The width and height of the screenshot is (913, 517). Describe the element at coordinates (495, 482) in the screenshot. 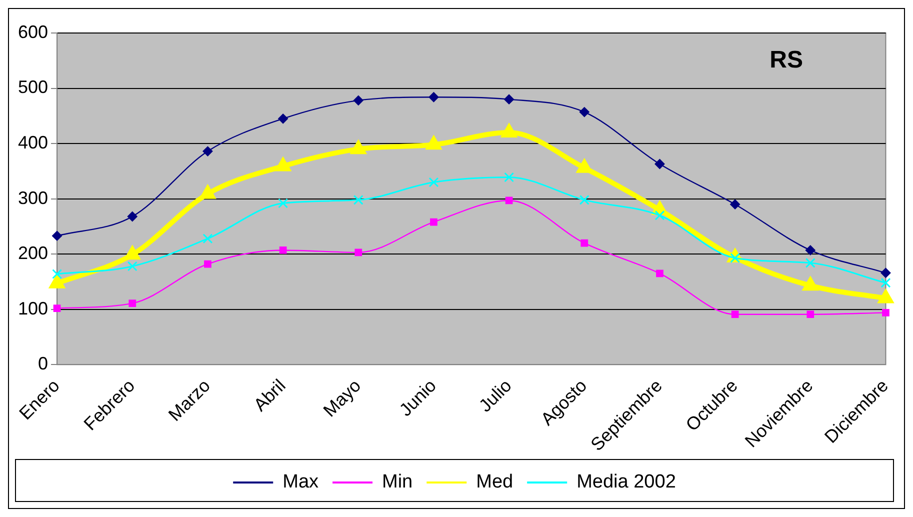

I see `legend-label: Med` at that location.